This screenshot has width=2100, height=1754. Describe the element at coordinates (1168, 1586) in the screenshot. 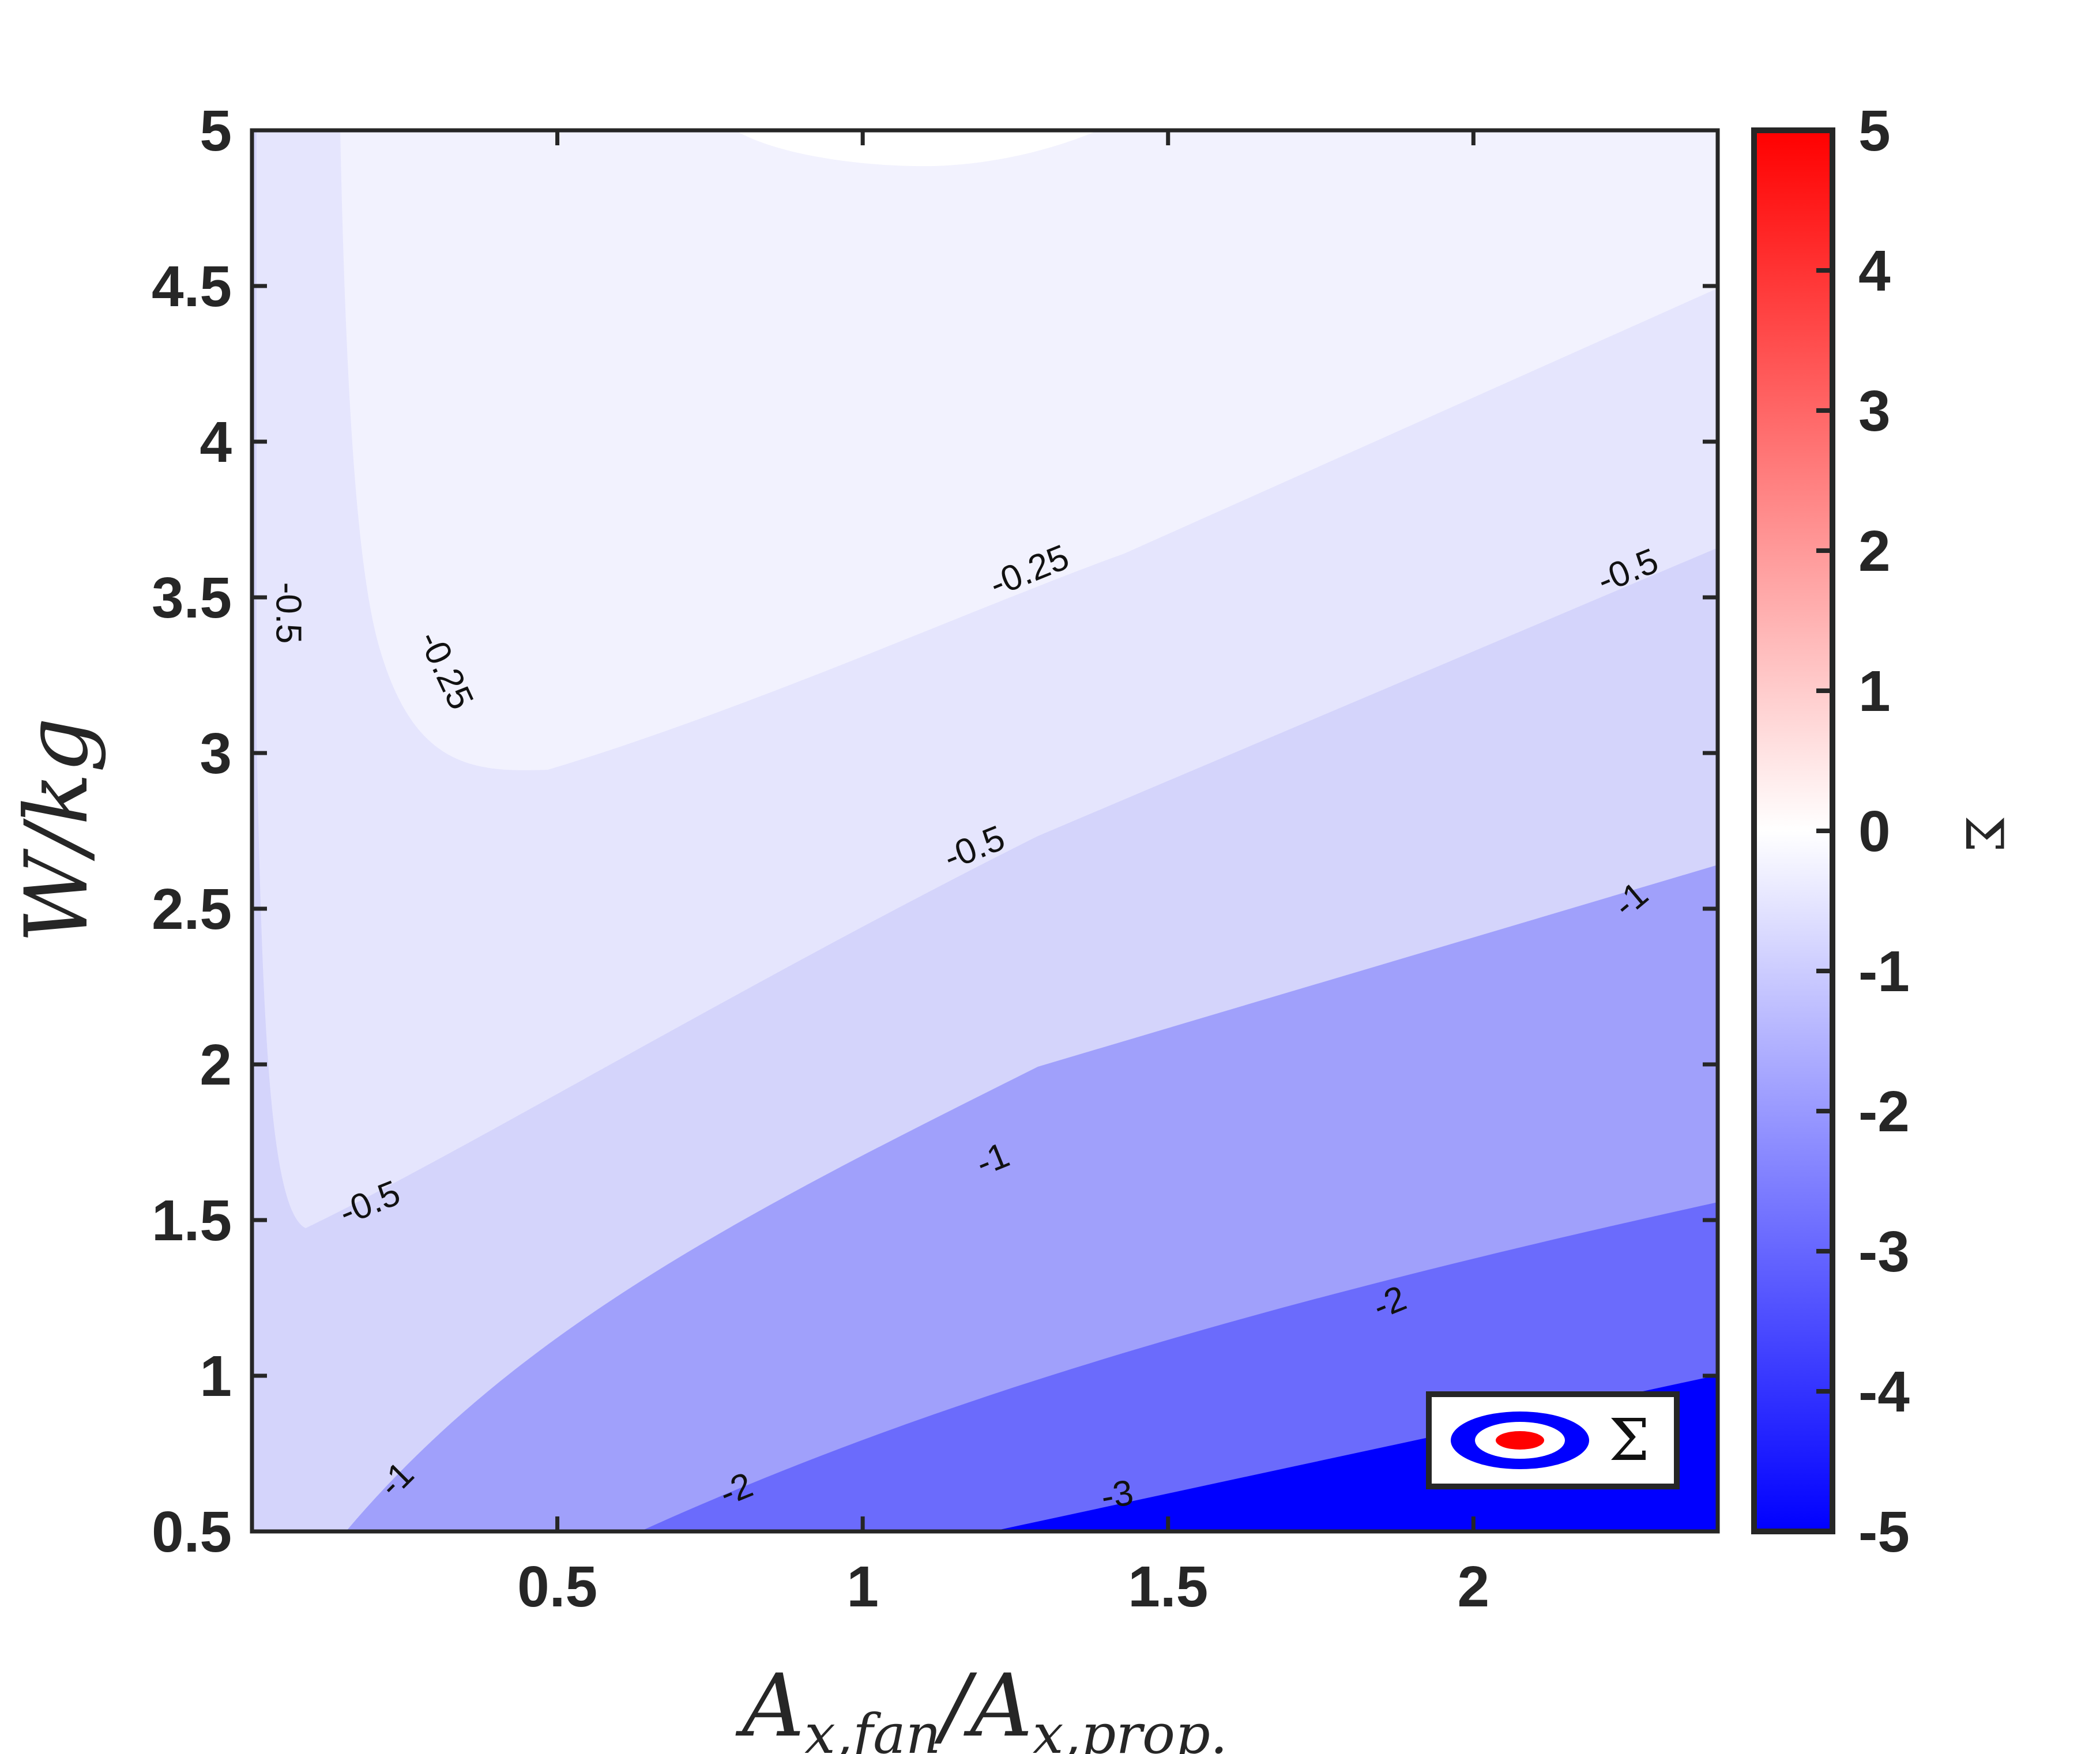

I see `x-tick-label: 1.5` at that location.